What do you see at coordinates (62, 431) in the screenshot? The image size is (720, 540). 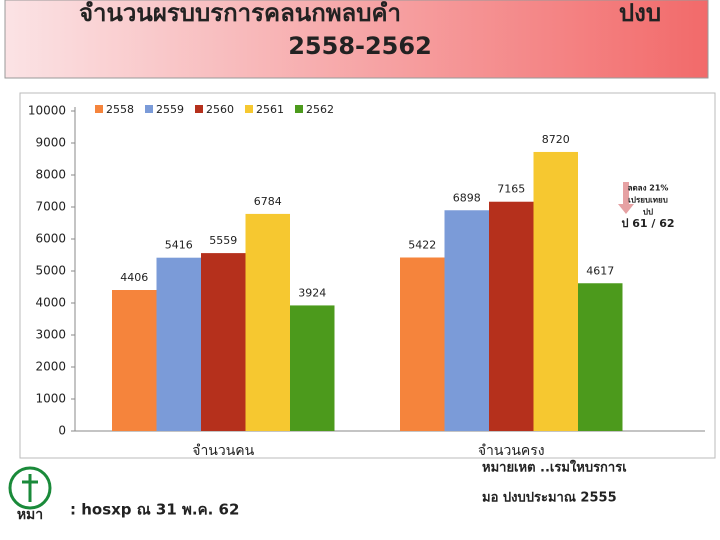 I see `y-tick-label: 0` at bounding box center [62, 431].